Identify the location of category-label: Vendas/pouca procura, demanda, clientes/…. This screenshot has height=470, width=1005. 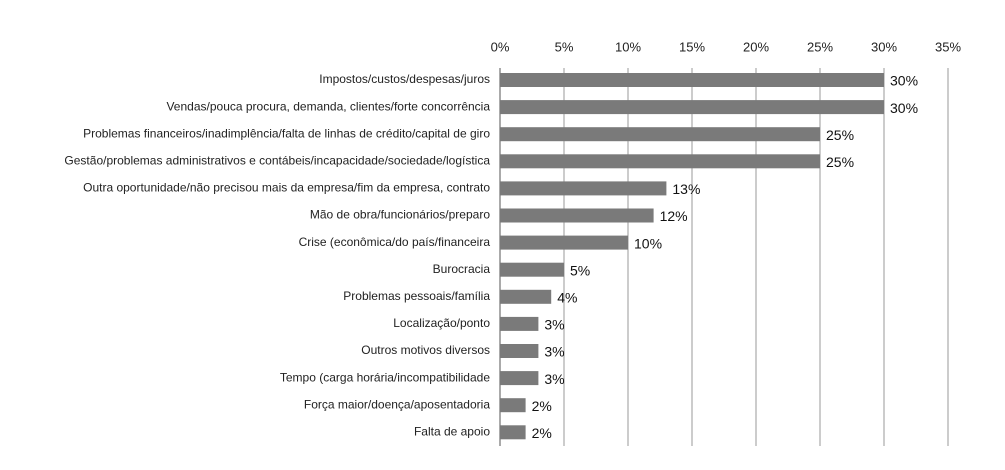
(328, 106).